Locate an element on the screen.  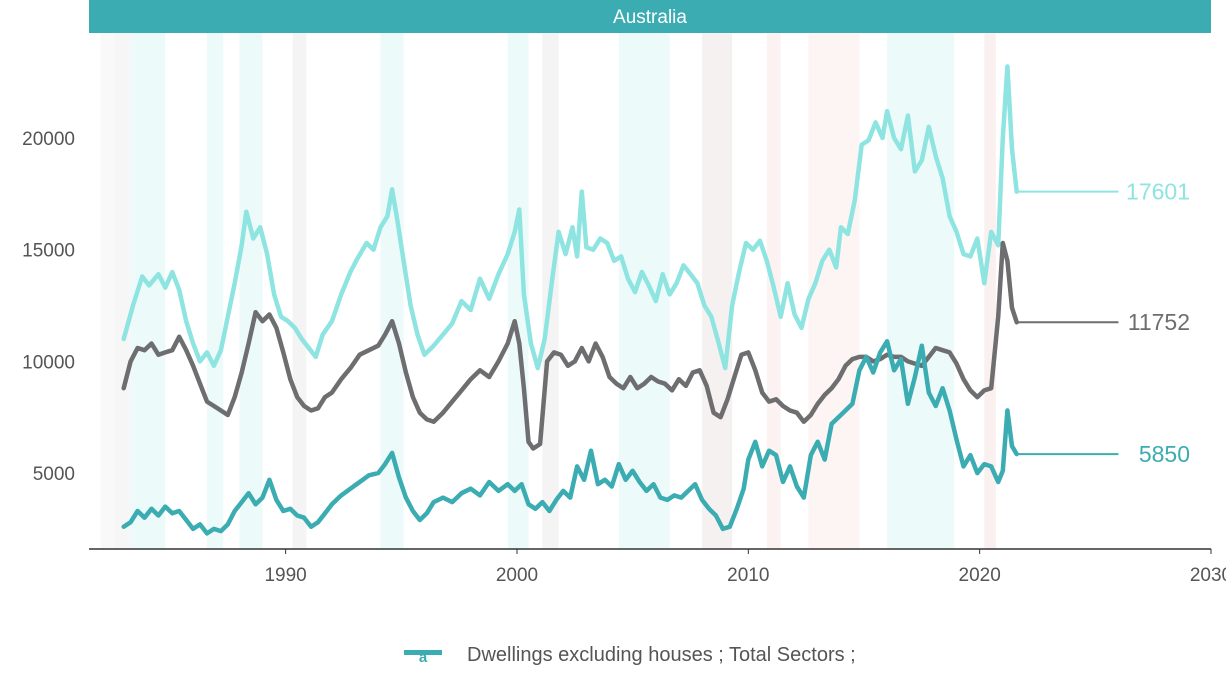
y-tick-label: 5000 is located at coordinates (54, 474).